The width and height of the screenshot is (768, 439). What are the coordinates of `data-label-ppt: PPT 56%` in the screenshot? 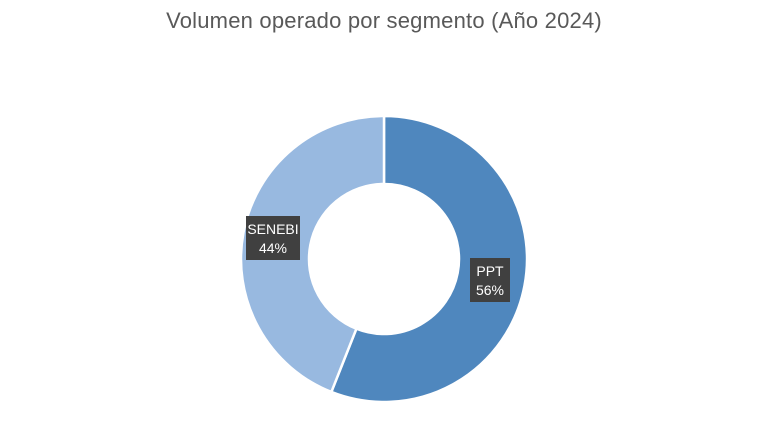 It's located at (490, 280).